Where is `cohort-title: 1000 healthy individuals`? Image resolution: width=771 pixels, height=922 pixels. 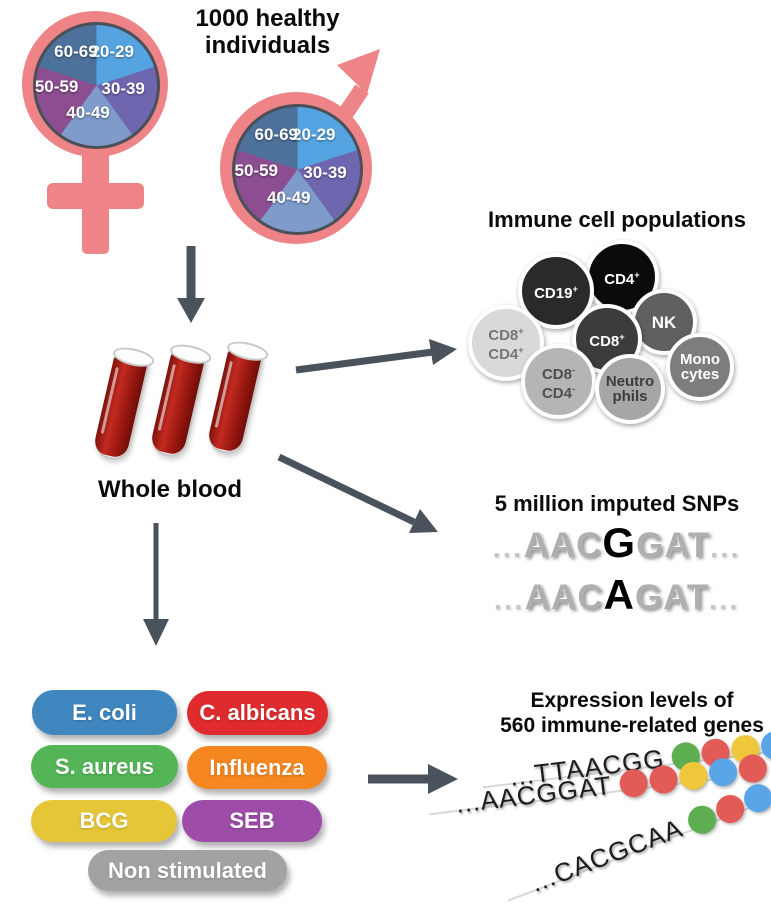 cohort-title: 1000 healthy individuals is located at coordinates (267, 32).